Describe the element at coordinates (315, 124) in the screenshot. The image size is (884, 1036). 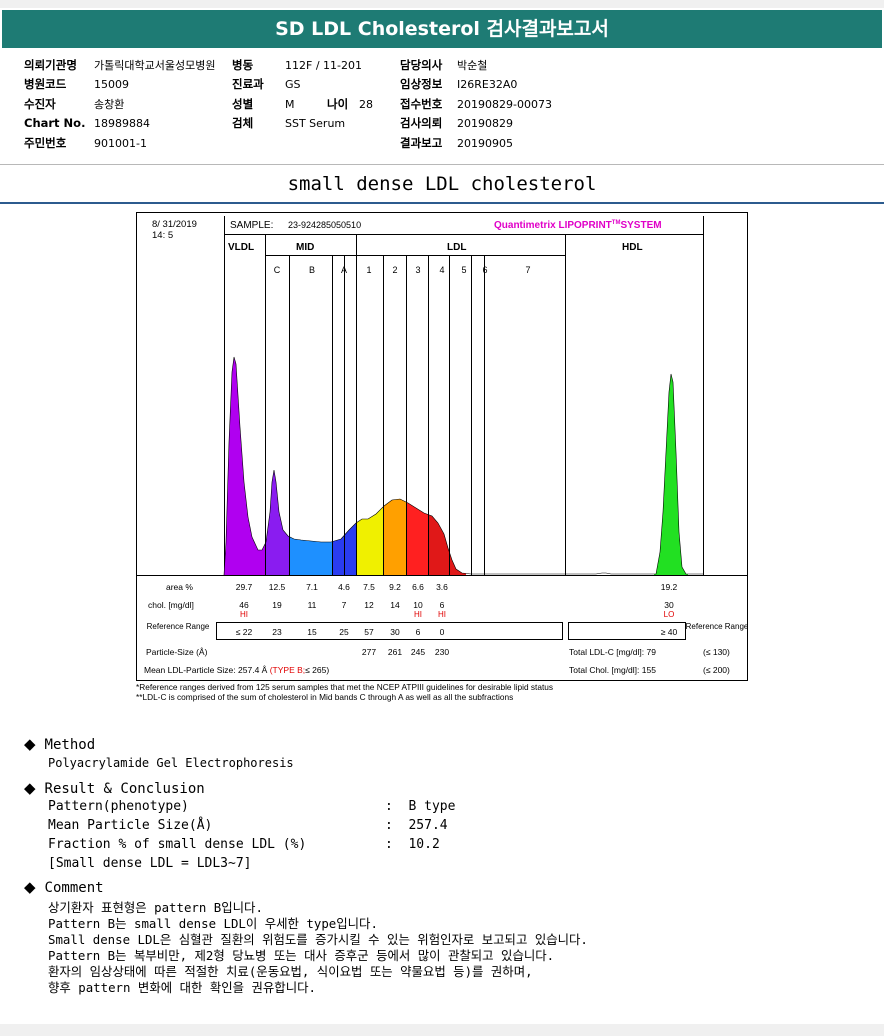
I see `value-specimen: SST Serum` at that location.